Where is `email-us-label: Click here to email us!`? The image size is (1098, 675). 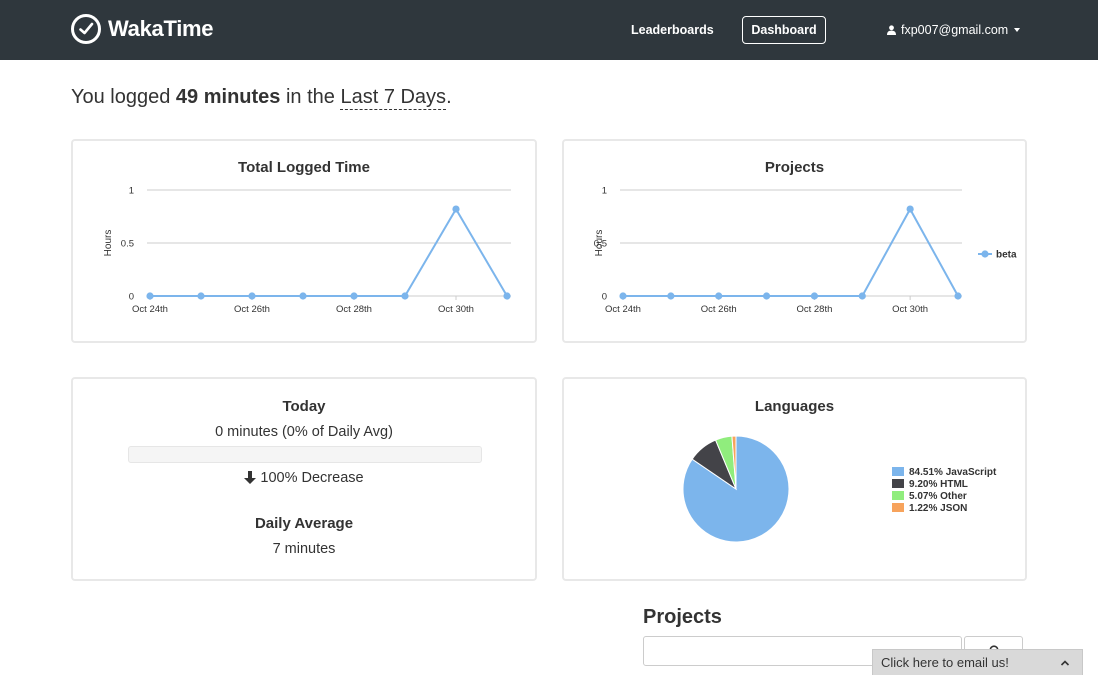
email-us-label: Click here to email us! is located at coordinates (945, 662).